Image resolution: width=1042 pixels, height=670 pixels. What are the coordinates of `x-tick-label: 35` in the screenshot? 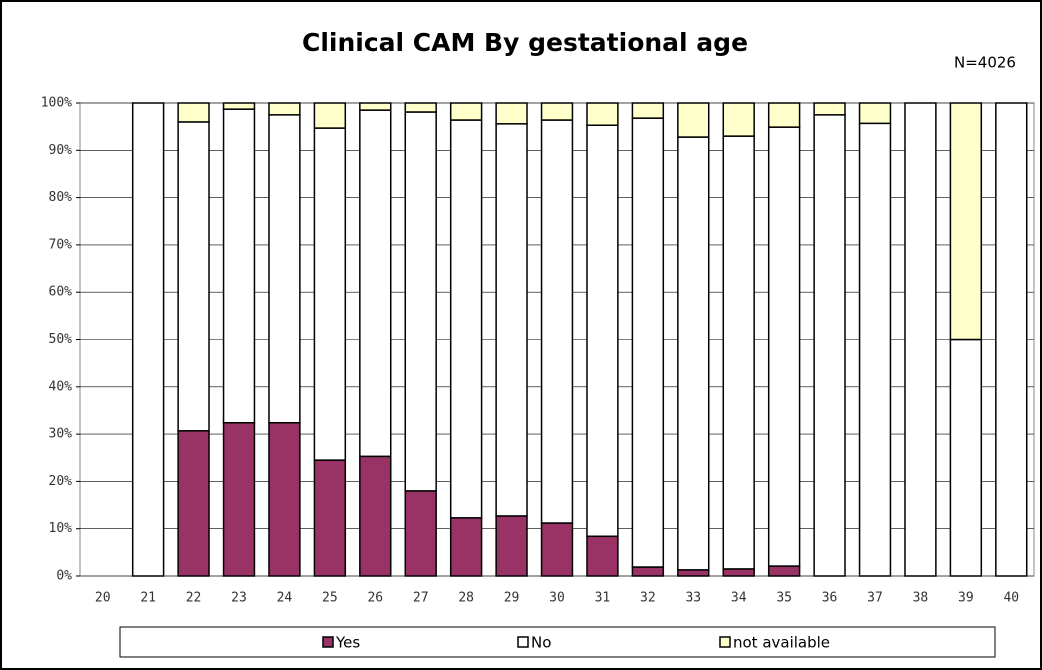 It's located at (784, 598).